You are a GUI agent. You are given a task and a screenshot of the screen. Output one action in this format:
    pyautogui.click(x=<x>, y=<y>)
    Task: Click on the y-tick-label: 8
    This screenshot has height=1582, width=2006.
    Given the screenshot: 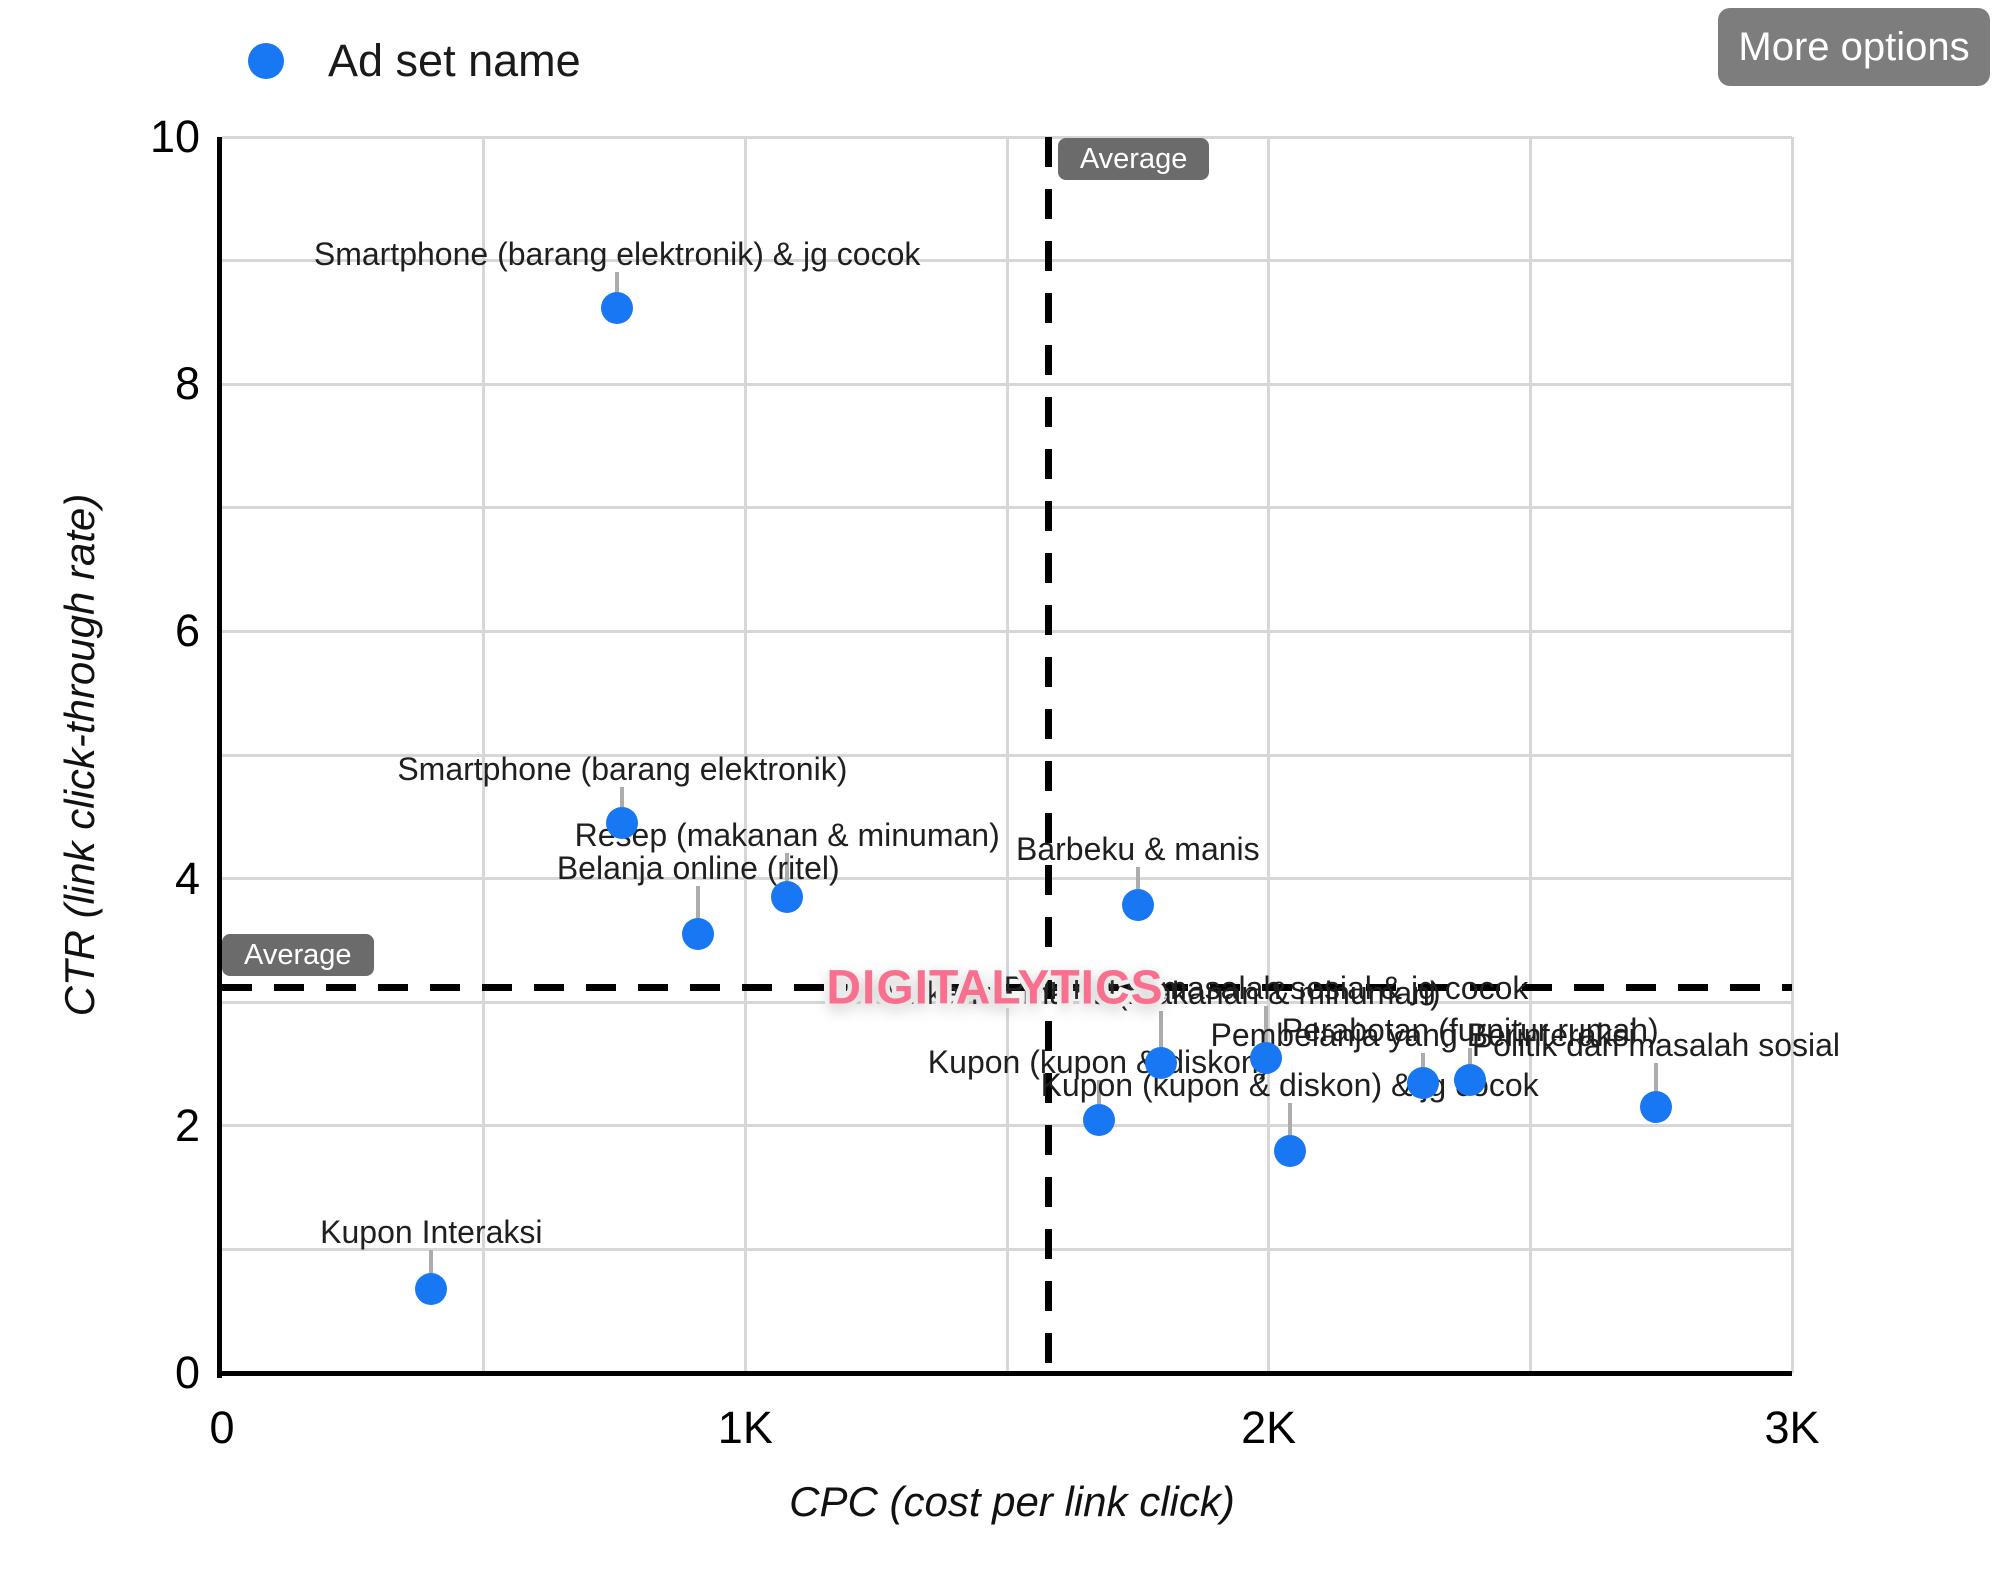 What is the action you would take?
    pyautogui.click(x=187, y=384)
    